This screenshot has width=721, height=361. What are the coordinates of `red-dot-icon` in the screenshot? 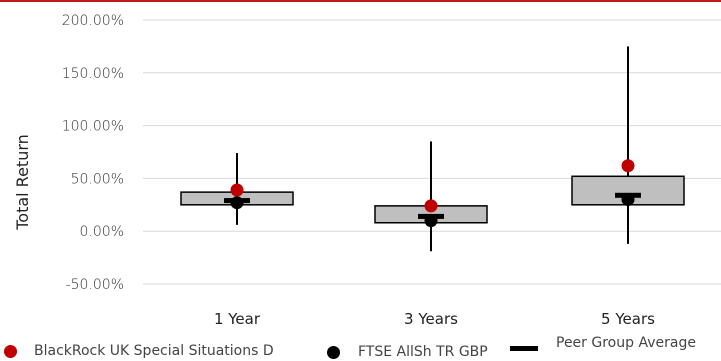 It's located at (10, 351).